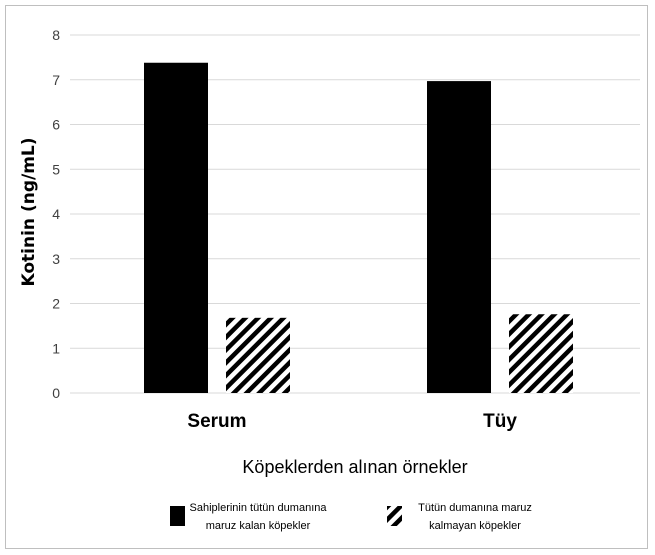 The height and width of the screenshot is (555, 655). I want to click on y-tick-label: 2, so click(56, 304).